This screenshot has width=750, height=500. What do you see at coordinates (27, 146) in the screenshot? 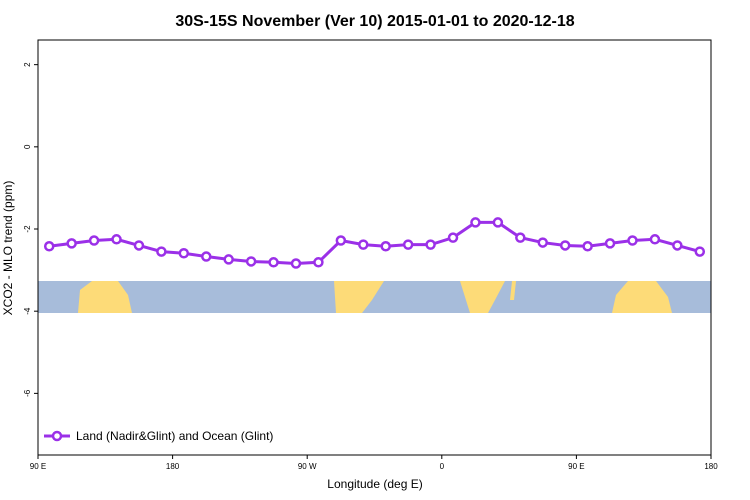
I see `y-tick-label: 0` at bounding box center [27, 146].